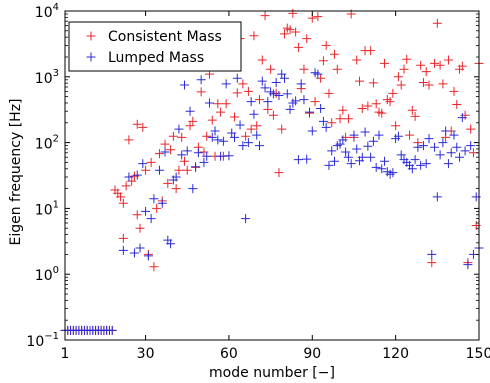 This screenshot has width=490, height=383. I want to click on legend-box, so click(155, 46).